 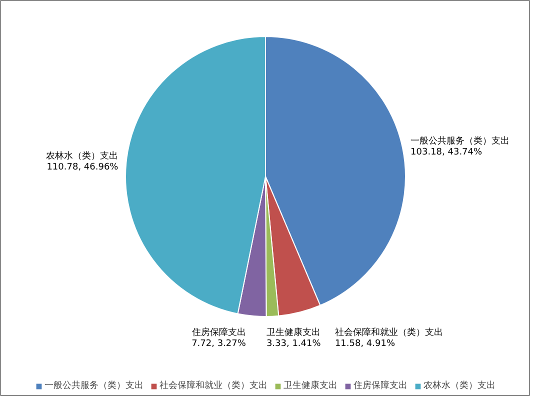 I want to click on data-label: 11.58, 4.91%, so click(x=365, y=344).